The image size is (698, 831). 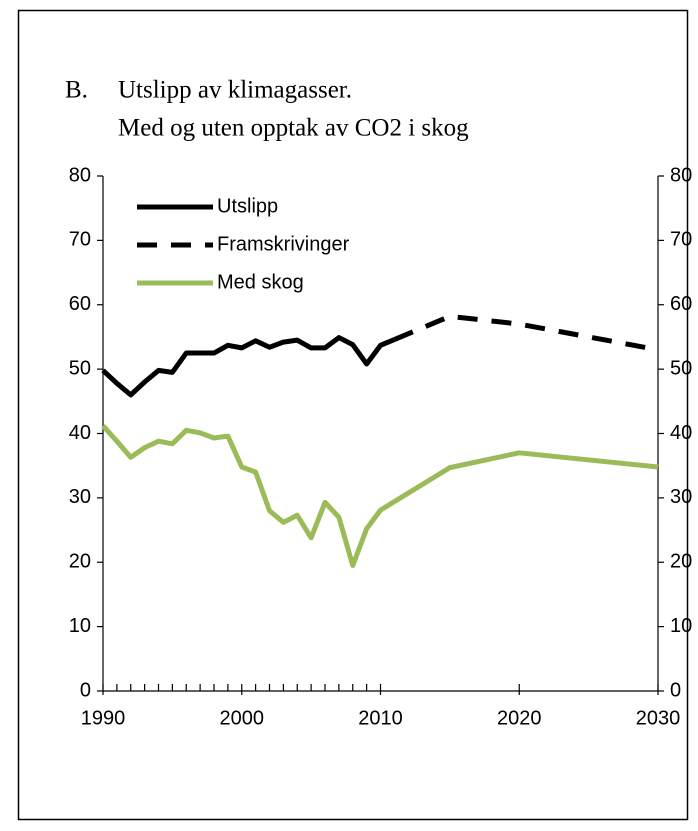 I want to click on y2-tick-label: 30, so click(x=681, y=497).